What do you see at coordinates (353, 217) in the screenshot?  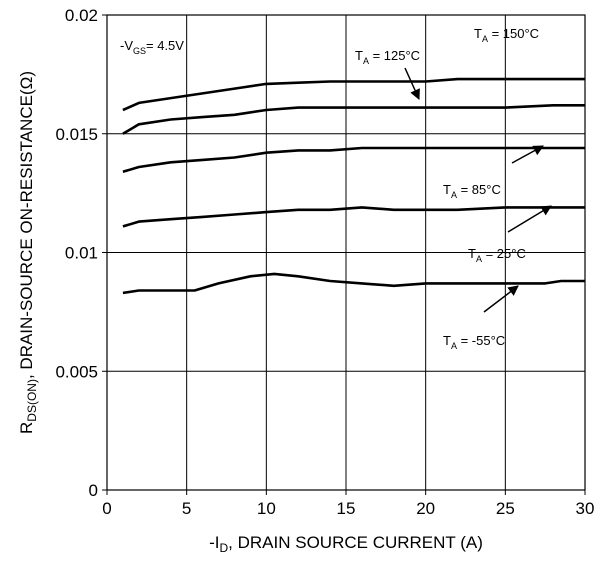 I see `series-line-25-c` at bounding box center [353, 217].